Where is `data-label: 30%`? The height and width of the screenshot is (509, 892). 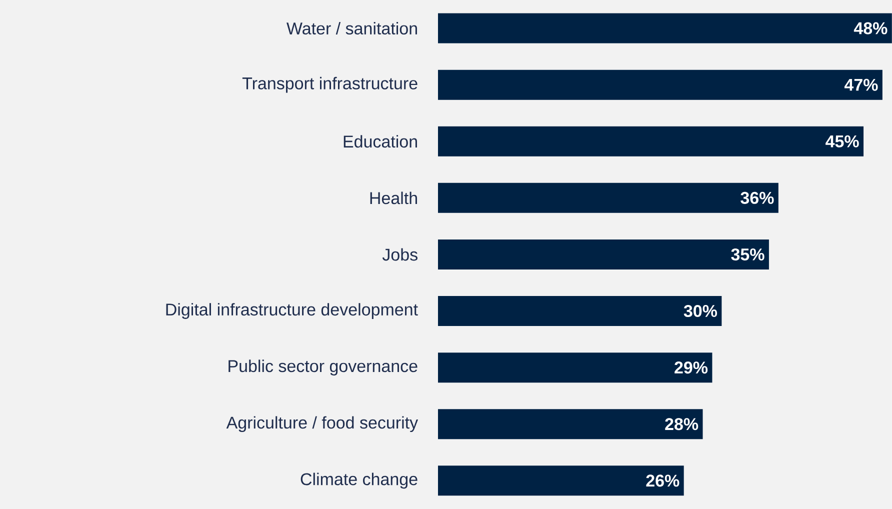
data-label: 30% is located at coordinates (701, 311).